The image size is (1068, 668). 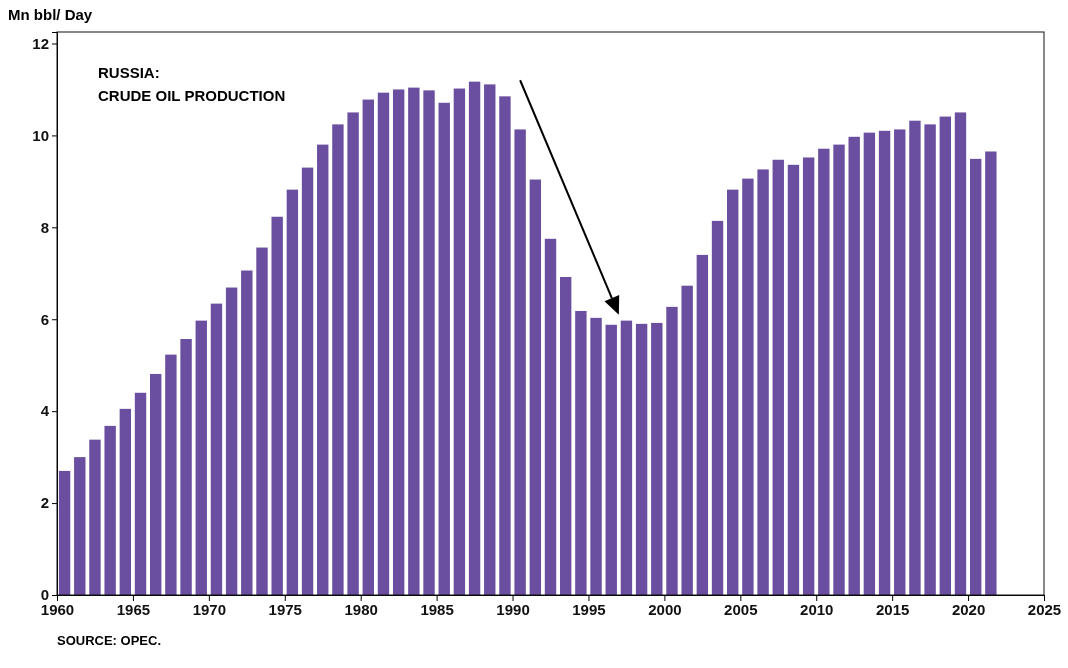 I want to click on y-tick-label: 8, so click(x=44, y=227).